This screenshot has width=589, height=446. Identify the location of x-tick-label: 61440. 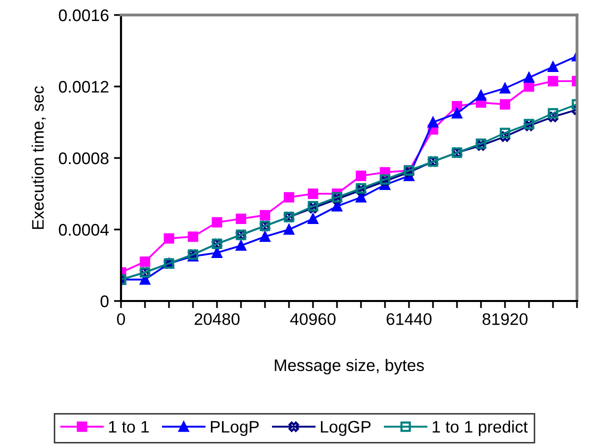
(409, 319).